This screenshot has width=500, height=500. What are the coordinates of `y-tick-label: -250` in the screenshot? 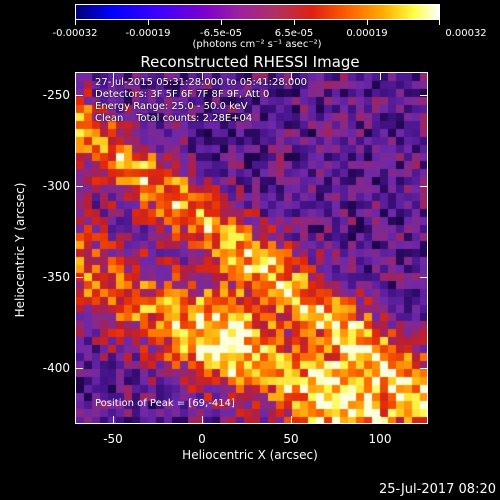 It's located at (56, 95).